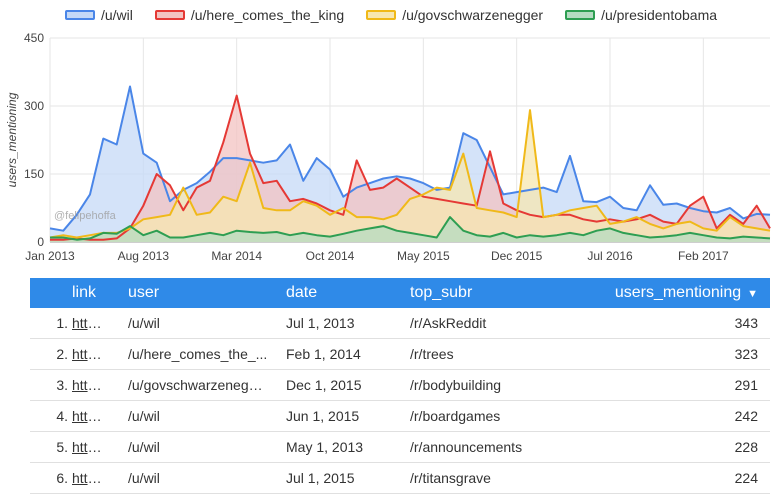 This screenshot has height=498, width=782. Describe the element at coordinates (323, 354) in the screenshot. I see `date-cell-text: Feb 1, 2014` at that location.